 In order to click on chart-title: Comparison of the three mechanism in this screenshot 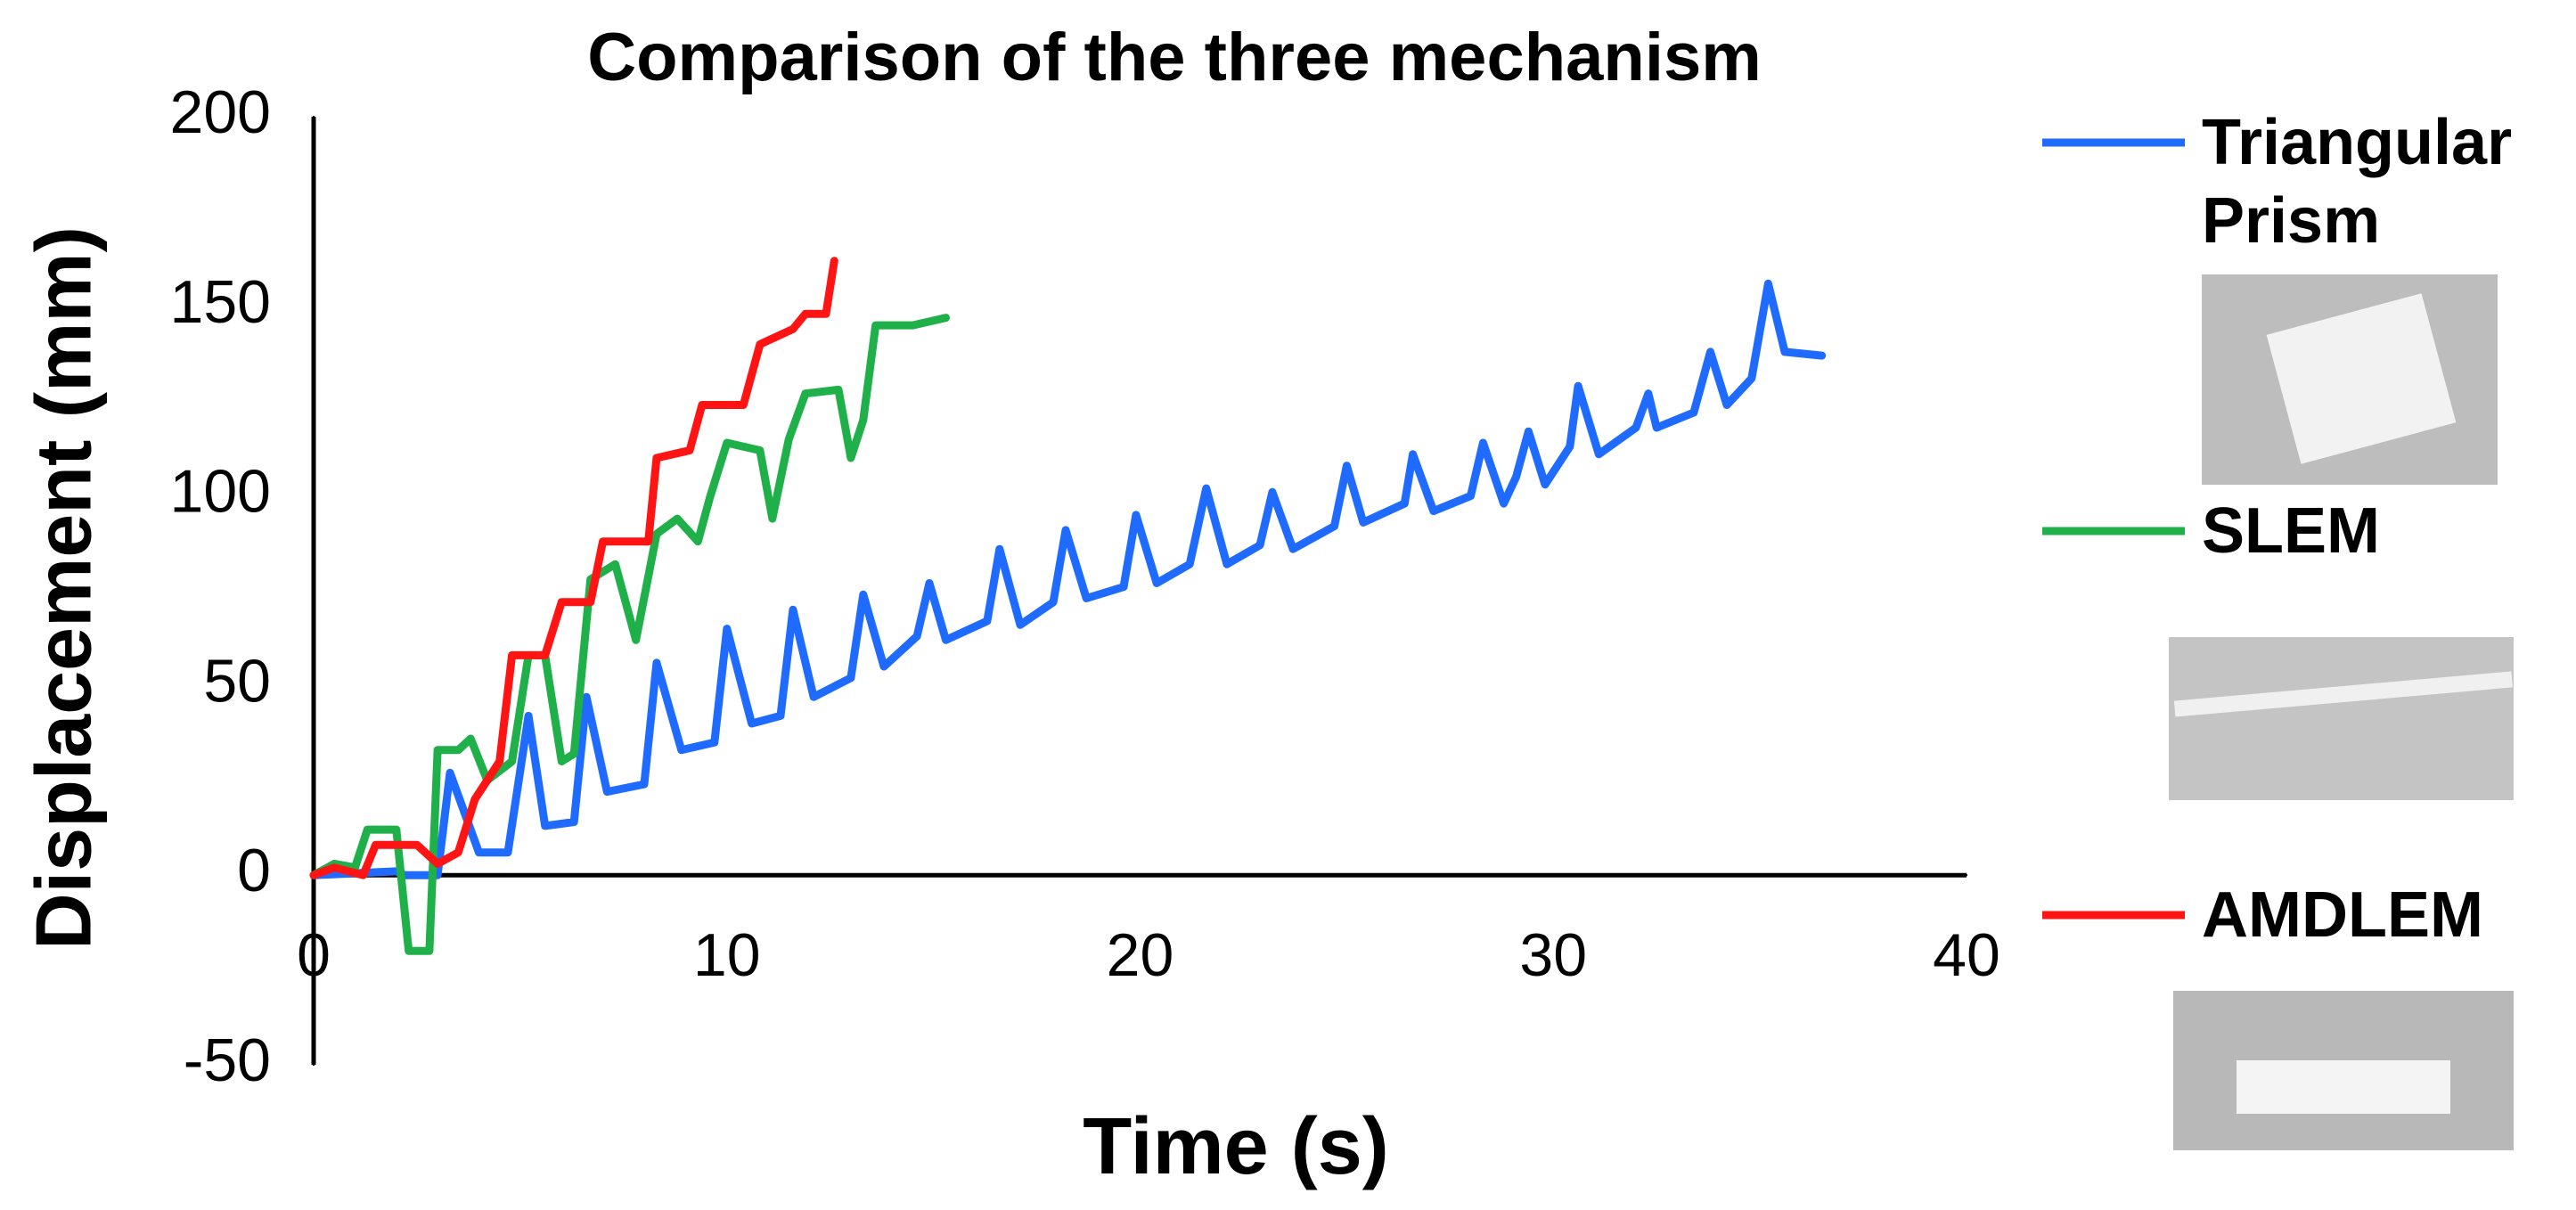, I will do `click(1174, 58)`.